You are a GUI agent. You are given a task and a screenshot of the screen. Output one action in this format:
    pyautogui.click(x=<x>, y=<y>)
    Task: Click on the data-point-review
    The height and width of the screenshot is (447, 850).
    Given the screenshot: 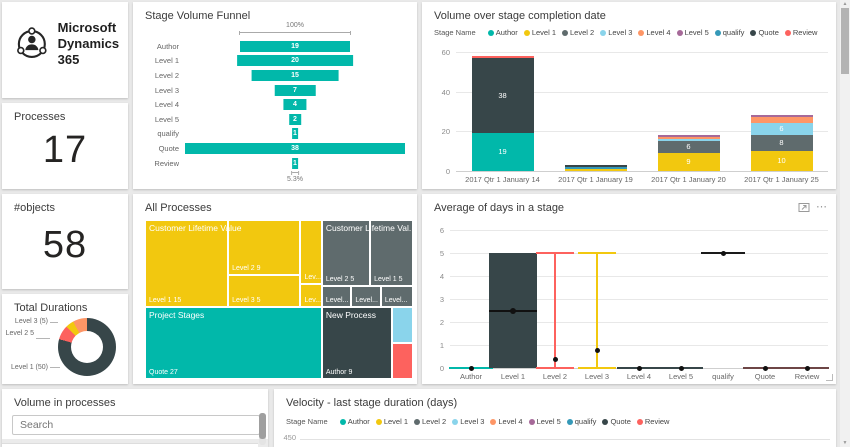 What is the action you would take?
    pyautogui.click(x=807, y=368)
    